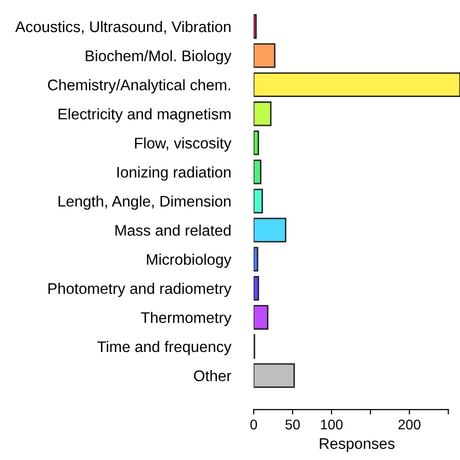 The image size is (460, 460). I want to click on y-tick-label: Flow, viscosity, so click(183, 144).